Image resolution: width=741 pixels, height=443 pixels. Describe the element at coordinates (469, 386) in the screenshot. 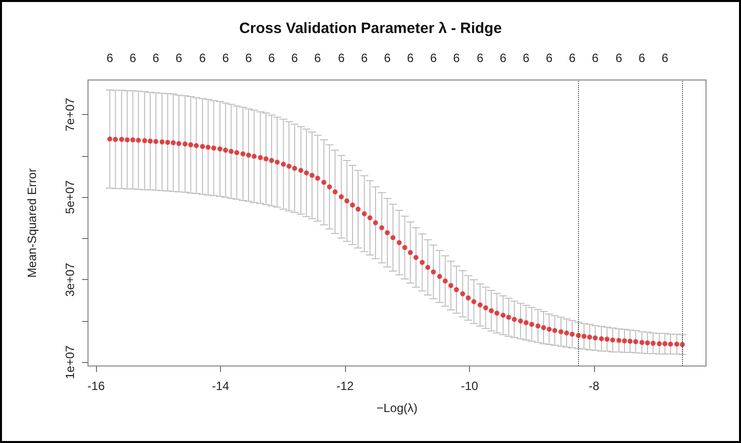

I see `x-tick-label: -10` at that location.